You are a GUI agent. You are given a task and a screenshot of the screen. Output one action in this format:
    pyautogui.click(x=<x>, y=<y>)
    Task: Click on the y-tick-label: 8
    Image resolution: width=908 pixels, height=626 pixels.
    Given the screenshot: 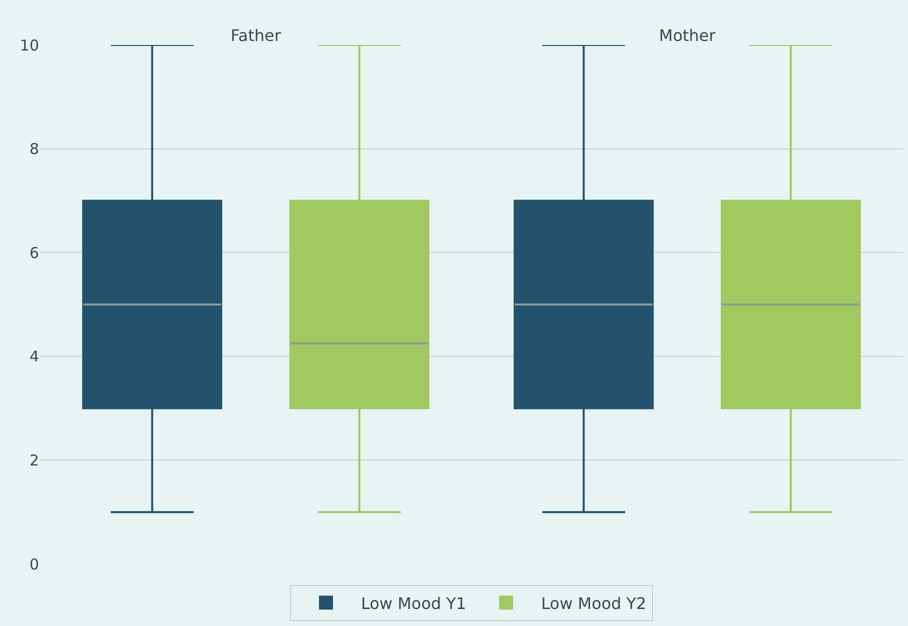 What is the action you would take?
    pyautogui.click(x=34, y=149)
    